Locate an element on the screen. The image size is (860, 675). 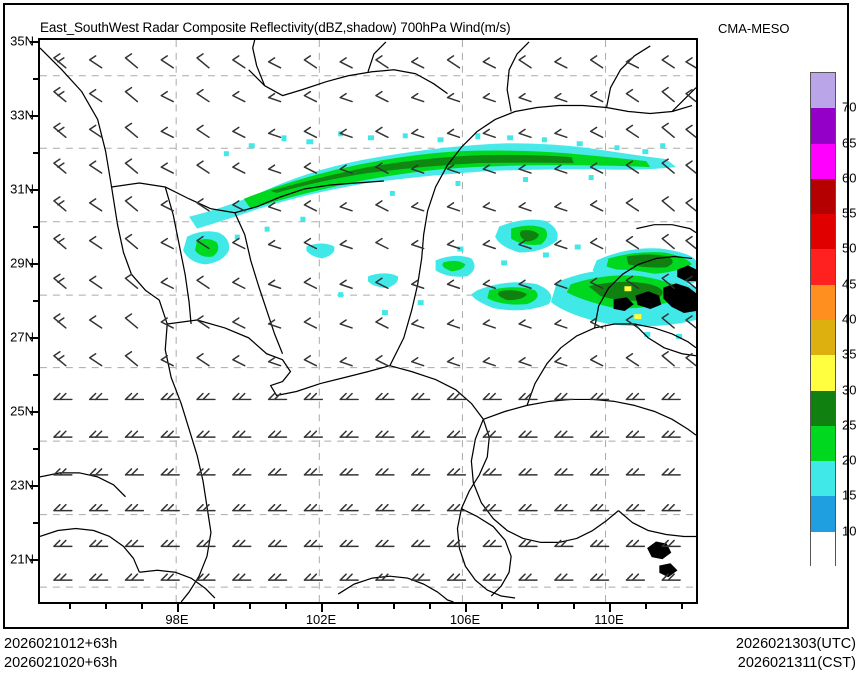
y-tick-label: 23N is located at coordinates (22, 485).